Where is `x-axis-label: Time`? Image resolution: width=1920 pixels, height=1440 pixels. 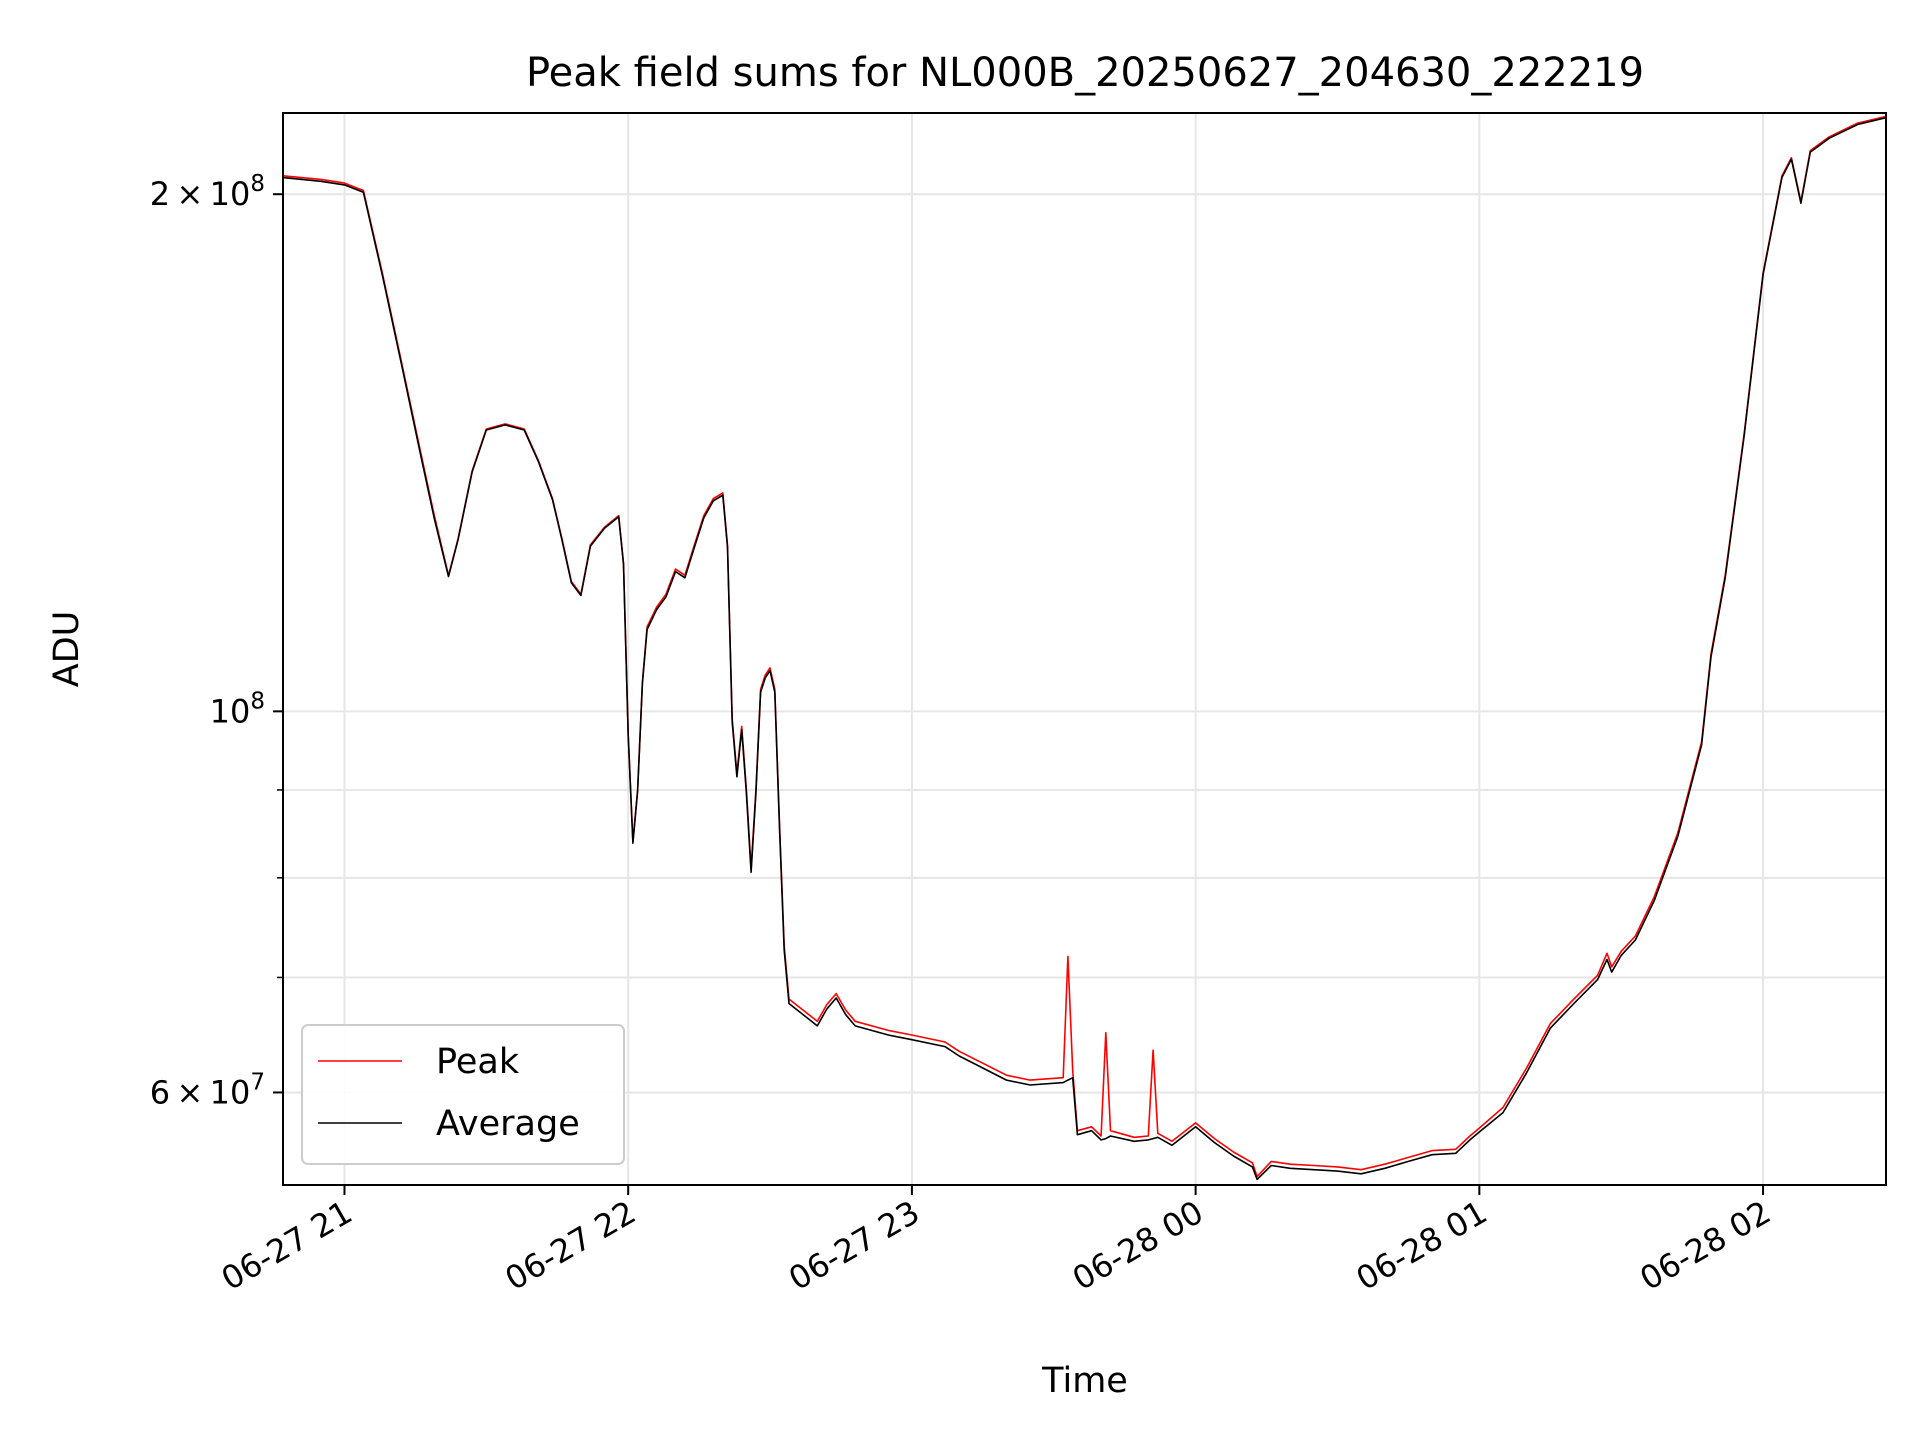
x-axis-label: Time is located at coordinates (1084, 1381).